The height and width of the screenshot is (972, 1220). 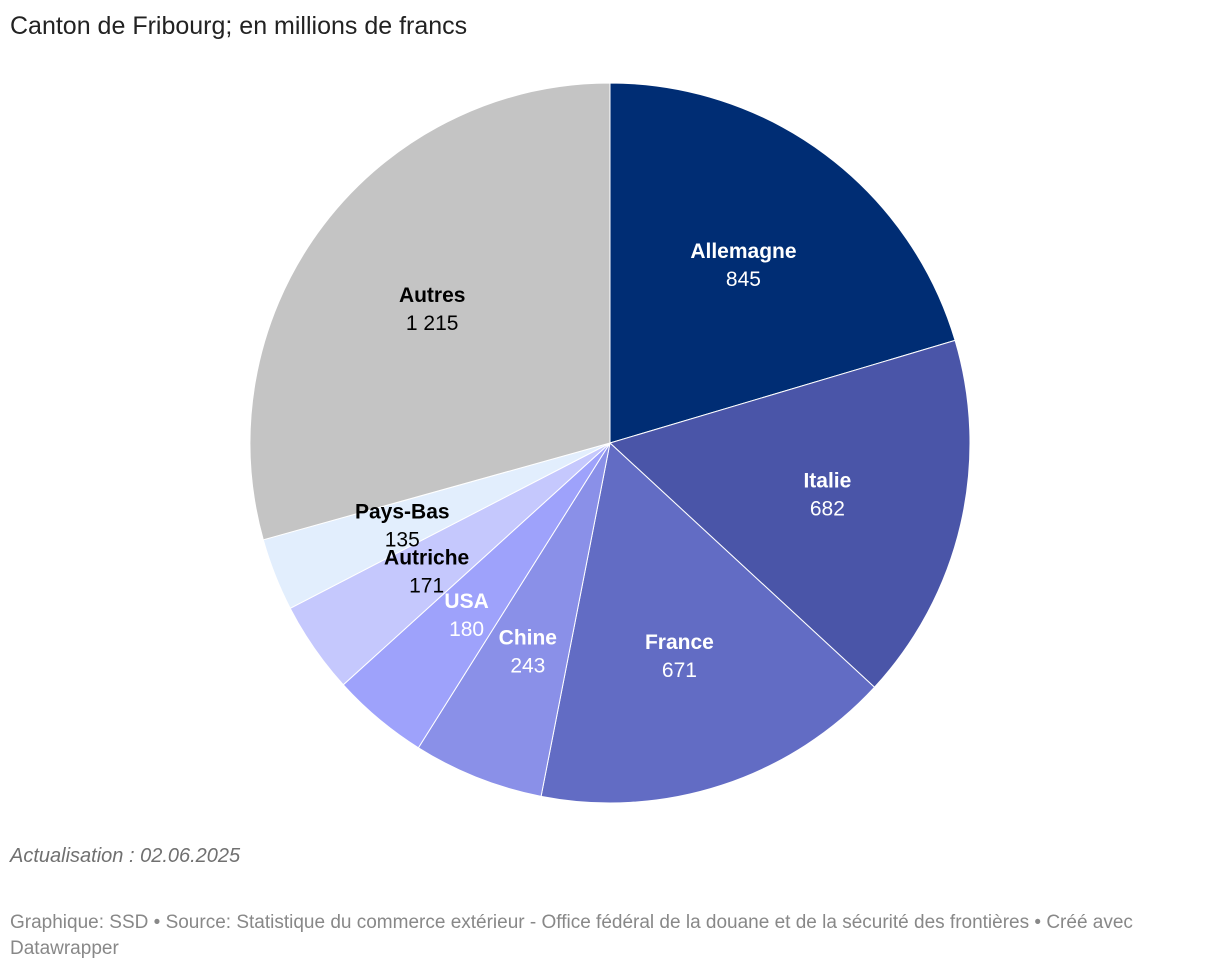 I want to click on slice-name: Italie, so click(x=827, y=481).